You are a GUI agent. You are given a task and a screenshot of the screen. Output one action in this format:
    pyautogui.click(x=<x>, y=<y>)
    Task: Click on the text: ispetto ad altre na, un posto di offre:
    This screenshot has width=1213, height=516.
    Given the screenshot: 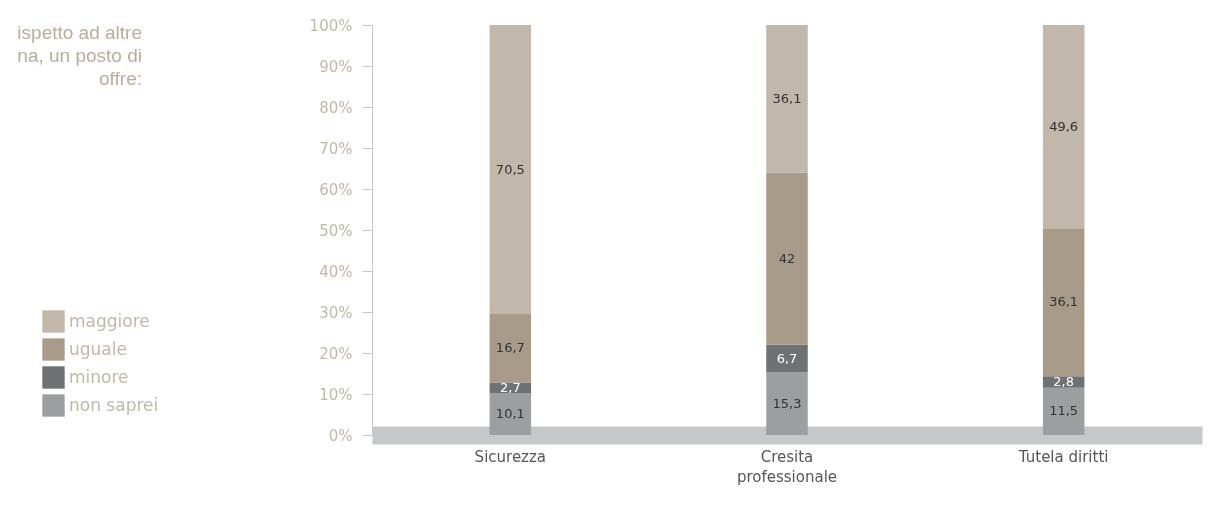 What is the action you would take?
    pyautogui.click(x=79, y=55)
    